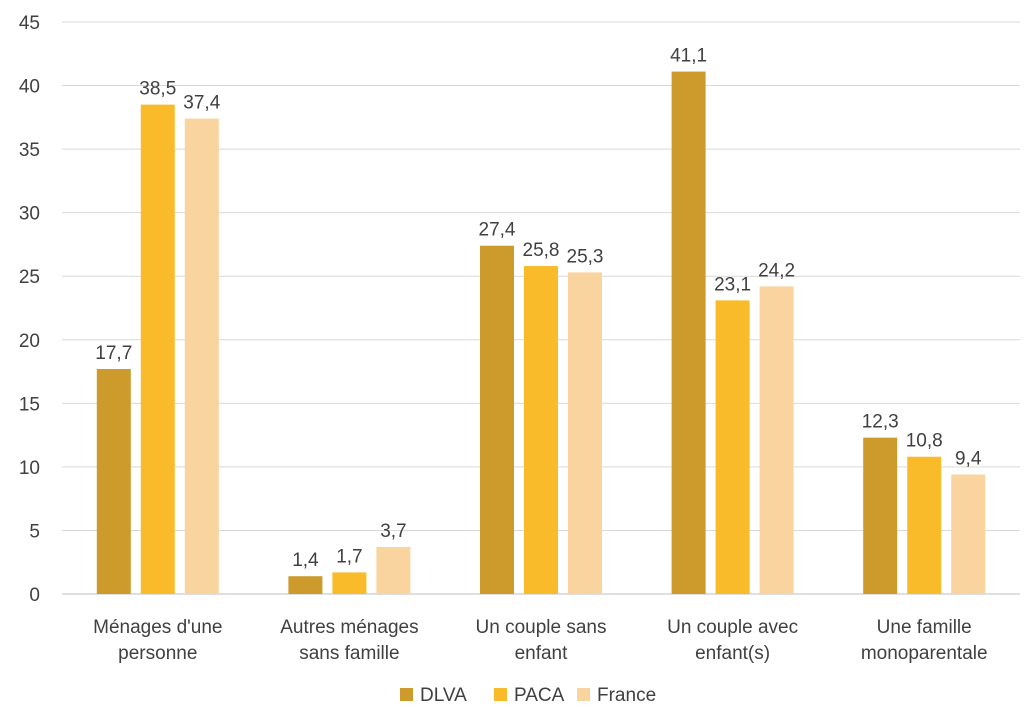 The image size is (1026, 710). Describe the element at coordinates (583, 694) in the screenshot. I see `legend-swatch-france` at that location.